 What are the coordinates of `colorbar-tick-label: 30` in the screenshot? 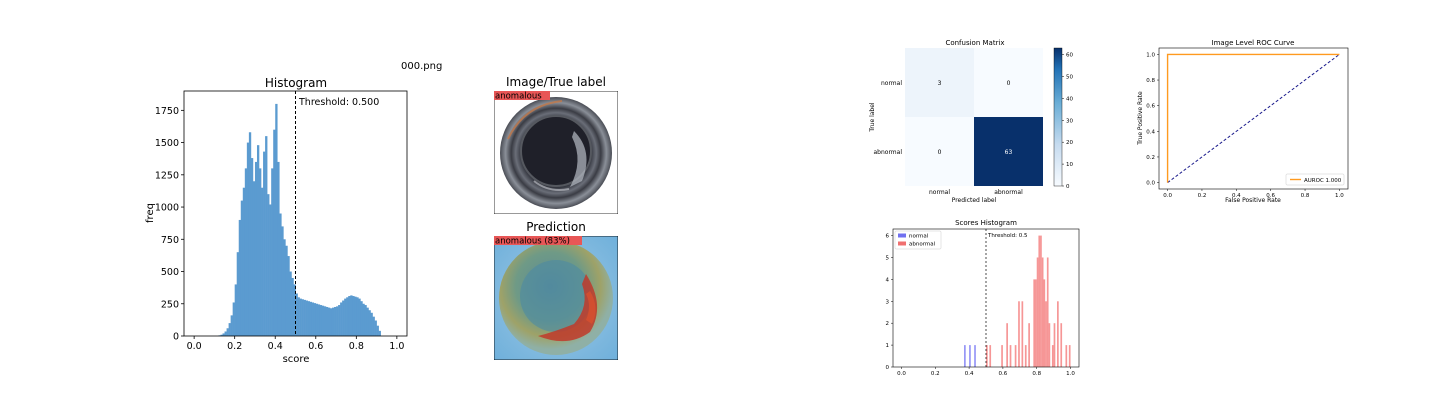 It's located at (1069, 121).